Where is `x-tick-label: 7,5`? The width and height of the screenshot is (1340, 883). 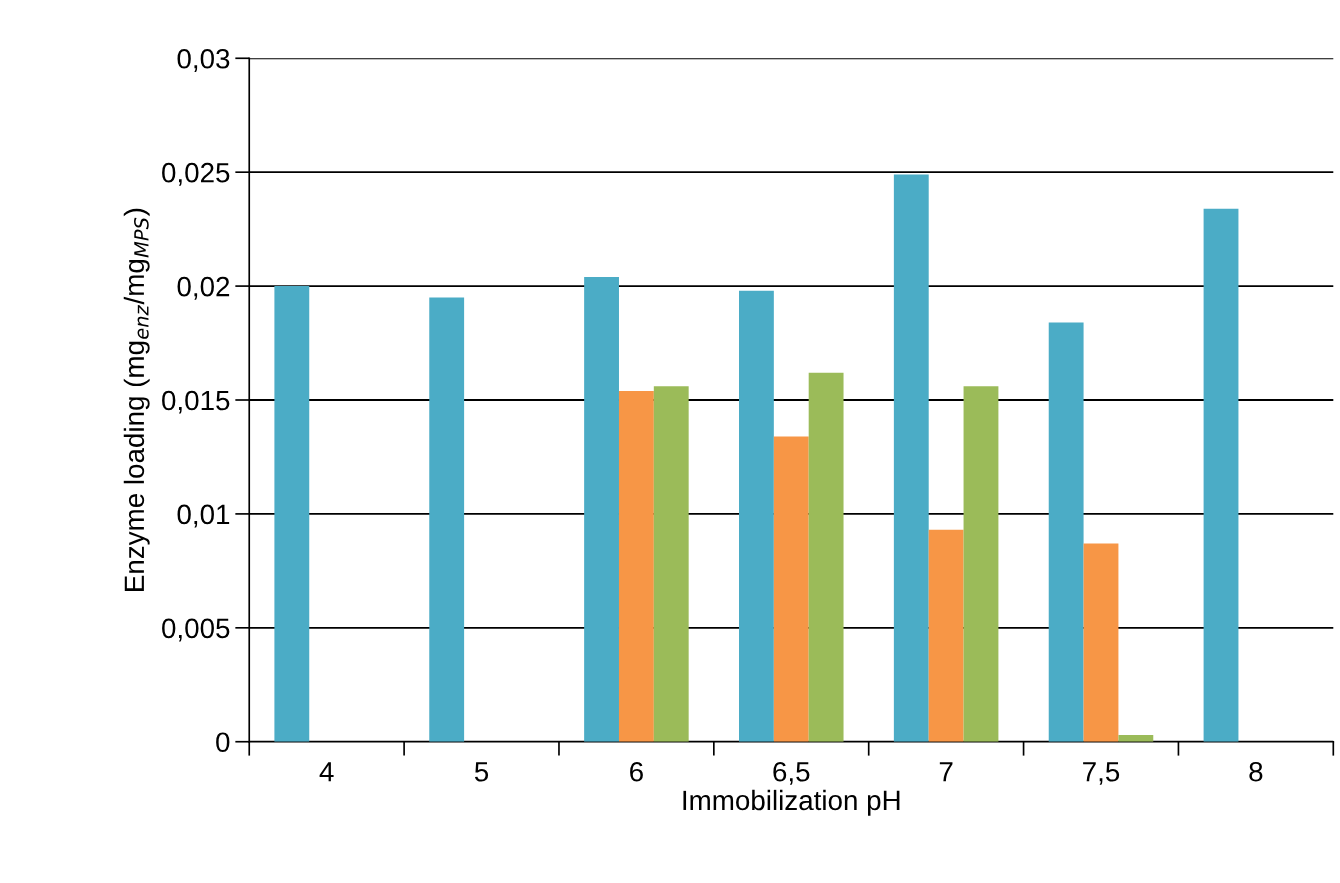 x-tick-label: 7,5 is located at coordinates (1101, 773).